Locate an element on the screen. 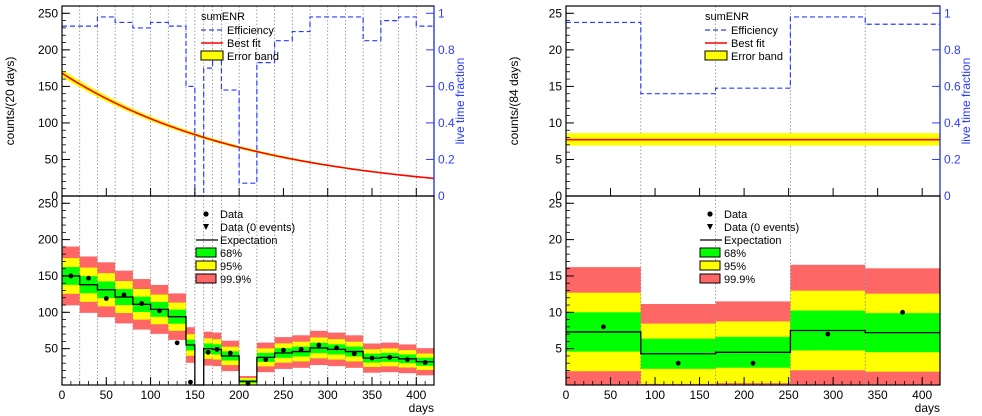  legend-swatch-data is located at coordinates (206, 214).